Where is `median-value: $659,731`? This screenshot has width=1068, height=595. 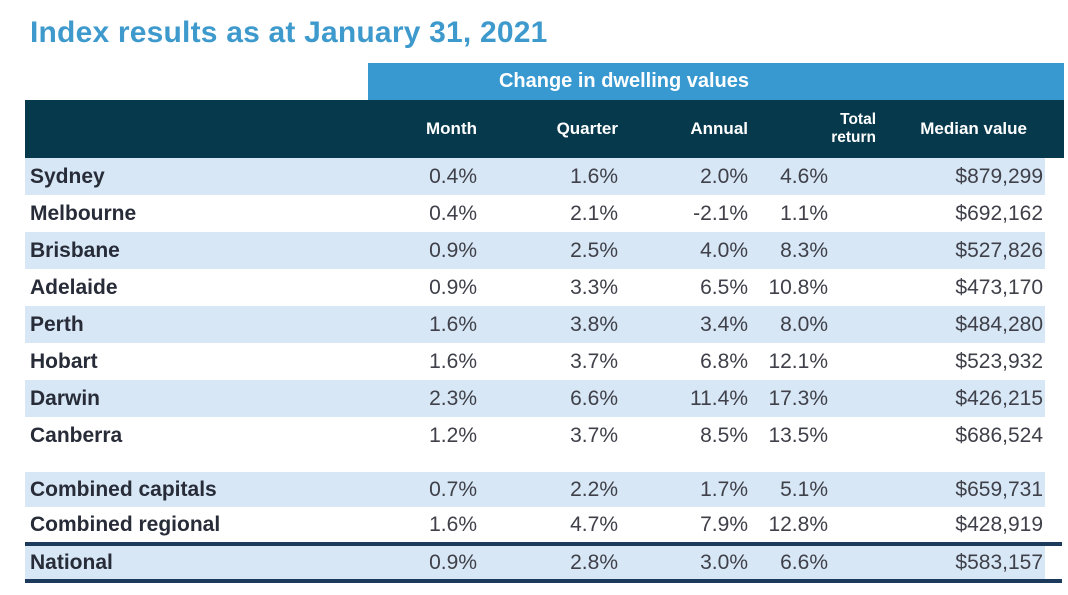 median-value: $659,731 is located at coordinates (999, 489).